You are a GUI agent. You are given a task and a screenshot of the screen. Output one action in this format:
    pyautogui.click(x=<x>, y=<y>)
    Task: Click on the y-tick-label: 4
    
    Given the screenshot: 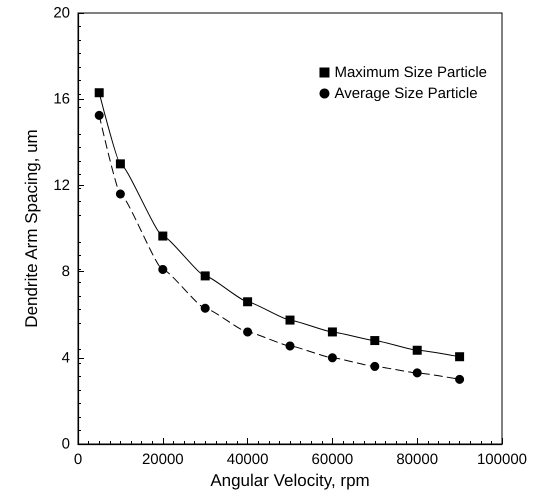 What is the action you would take?
    pyautogui.click(x=66, y=357)
    